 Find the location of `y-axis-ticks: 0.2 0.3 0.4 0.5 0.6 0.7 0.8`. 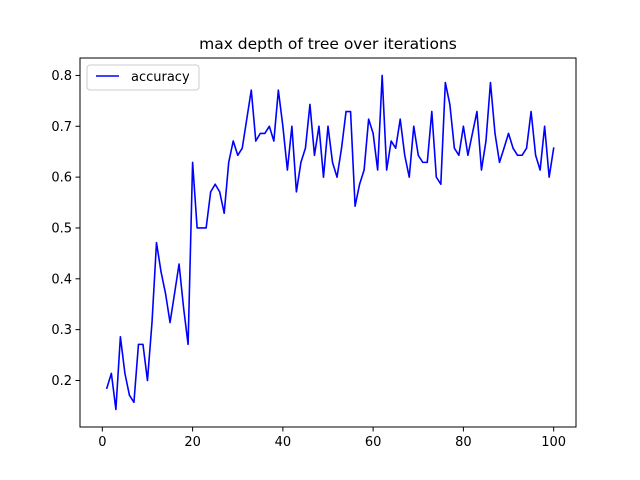

y-axis-ticks: 0.2 0.3 0.4 0.5 0.6 0.7 0.8 is located at coordinates (65, 229).